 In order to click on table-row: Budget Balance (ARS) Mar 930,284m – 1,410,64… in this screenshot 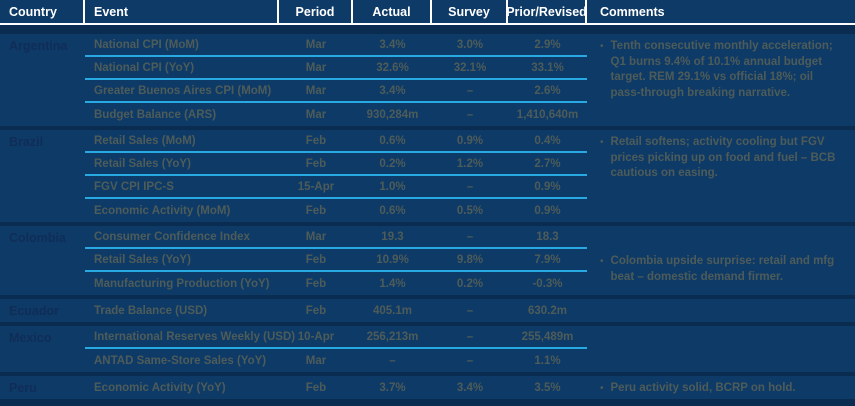, I will do `click(336, 114)`.